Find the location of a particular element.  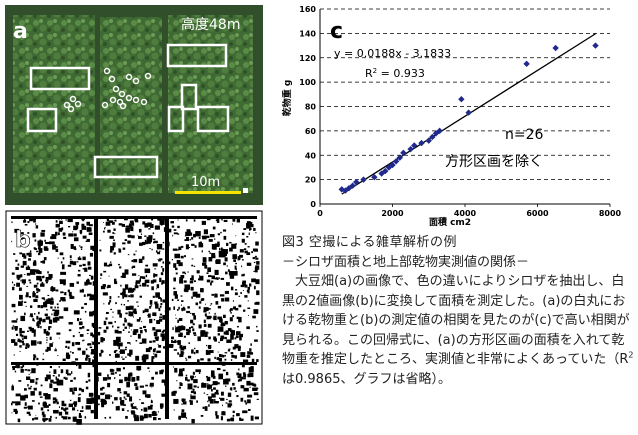

y-tick-label: 20 is located at coordinates (311, 180).